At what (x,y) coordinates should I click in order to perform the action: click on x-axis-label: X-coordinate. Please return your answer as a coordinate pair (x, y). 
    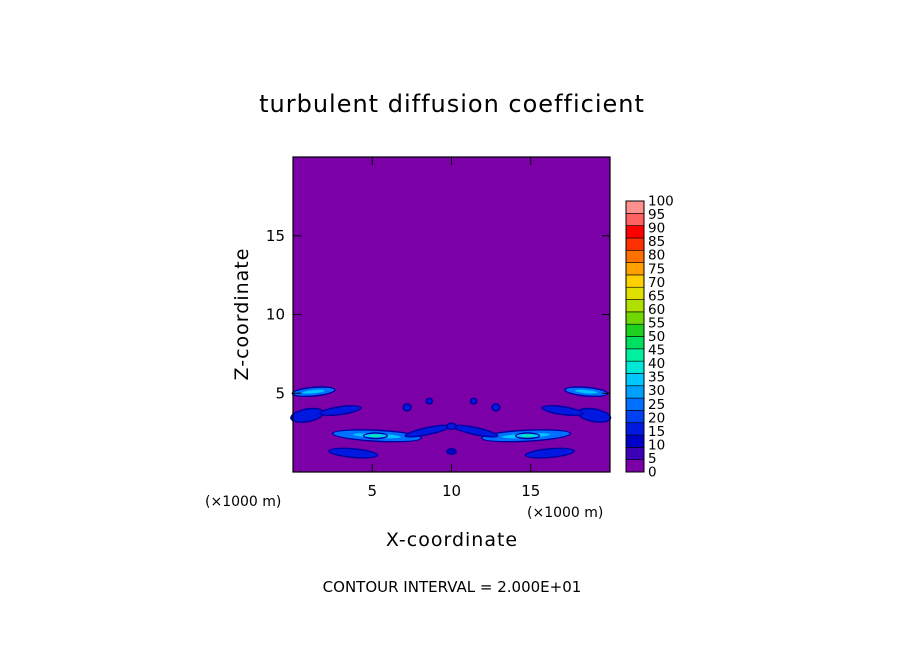
    Looking at the image, I should click on (452, 540).